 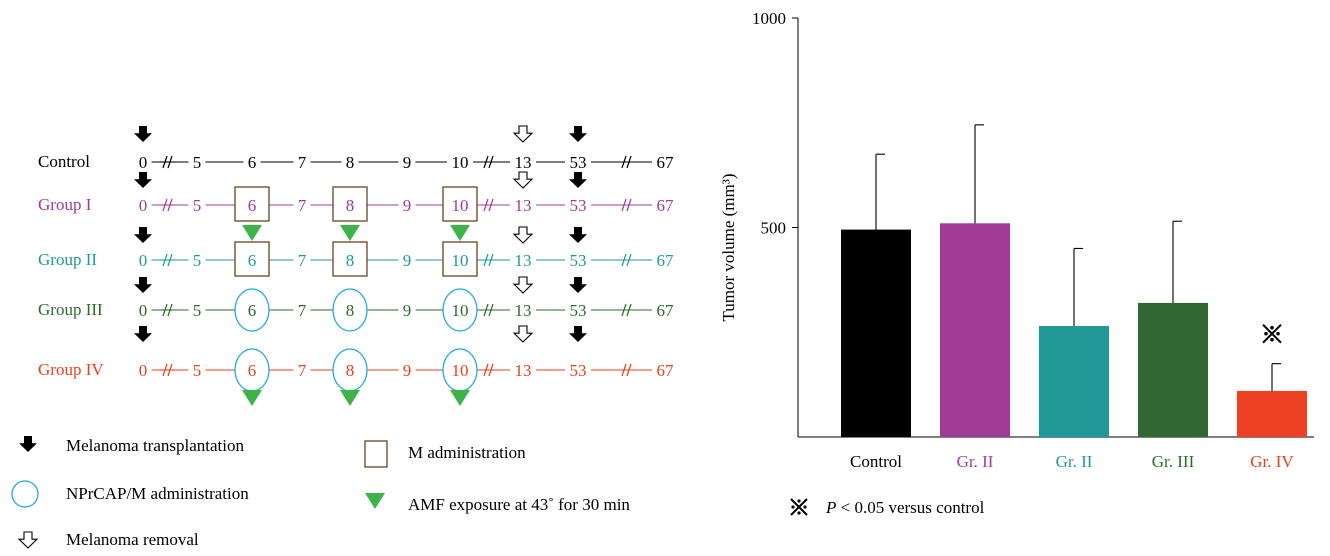 What do you see at coordinates (799, 507) in the screenshot?
I see `footnote-stroke` at bounding box center [799, 507].